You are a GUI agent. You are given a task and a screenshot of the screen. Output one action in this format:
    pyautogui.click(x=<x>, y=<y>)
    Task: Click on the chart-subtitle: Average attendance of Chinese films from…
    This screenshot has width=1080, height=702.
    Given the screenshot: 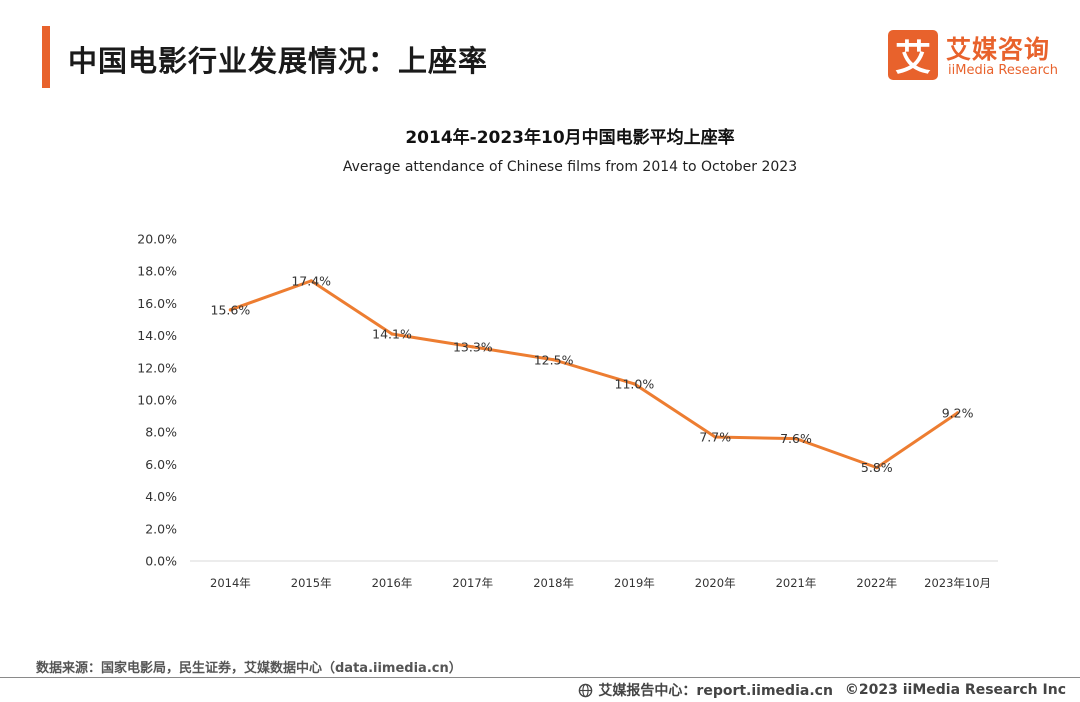 What is the action you would take?
    pyautogui.click(x=570, y=167)
    